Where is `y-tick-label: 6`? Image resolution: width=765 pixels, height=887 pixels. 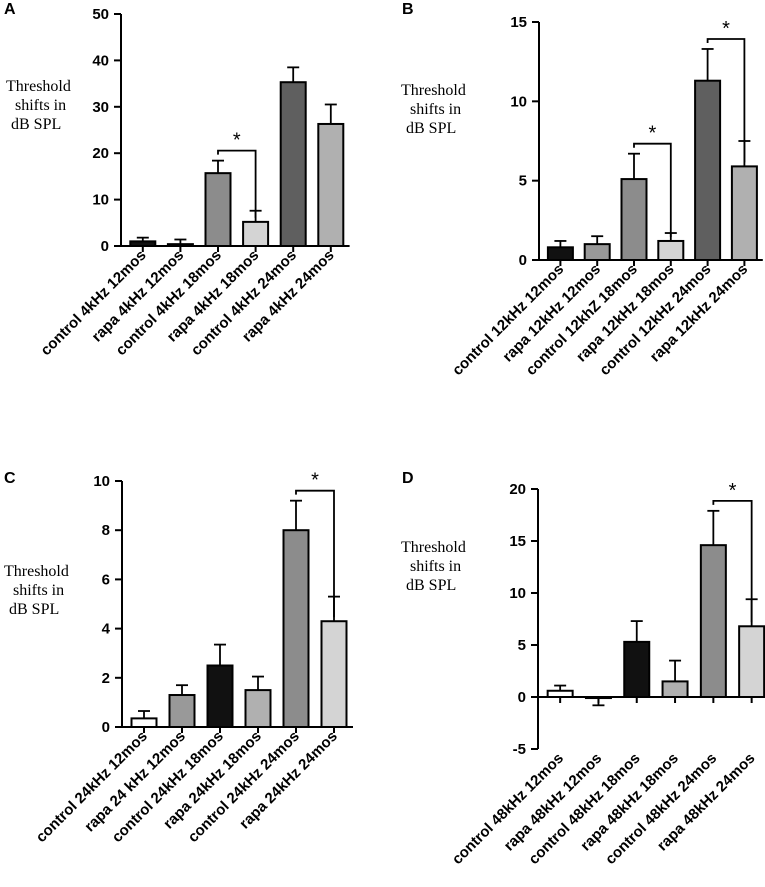 y-tick-label: 6 is located at coordinates (106, 579).